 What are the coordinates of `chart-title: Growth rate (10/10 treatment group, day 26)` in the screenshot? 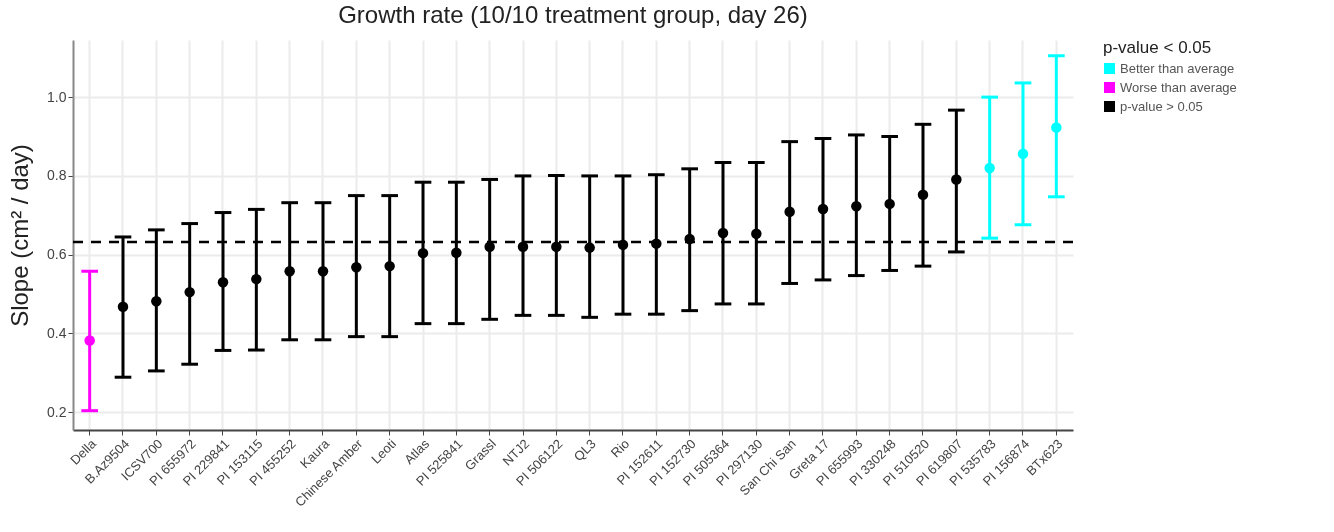 It's located at (573, 14).